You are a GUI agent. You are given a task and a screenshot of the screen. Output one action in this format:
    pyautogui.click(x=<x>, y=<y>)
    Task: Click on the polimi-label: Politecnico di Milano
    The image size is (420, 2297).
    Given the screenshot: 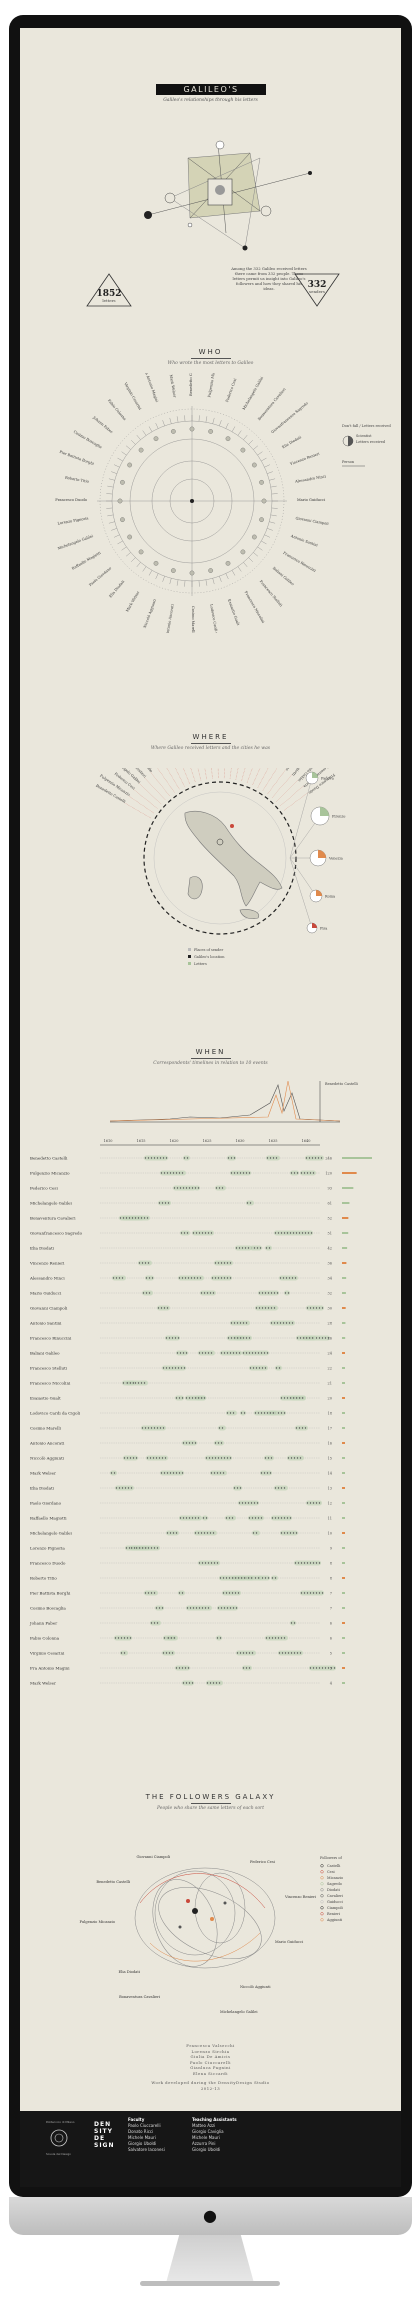 What is the action you would take?
    pyautogui.click(x=60, y=2122)
    